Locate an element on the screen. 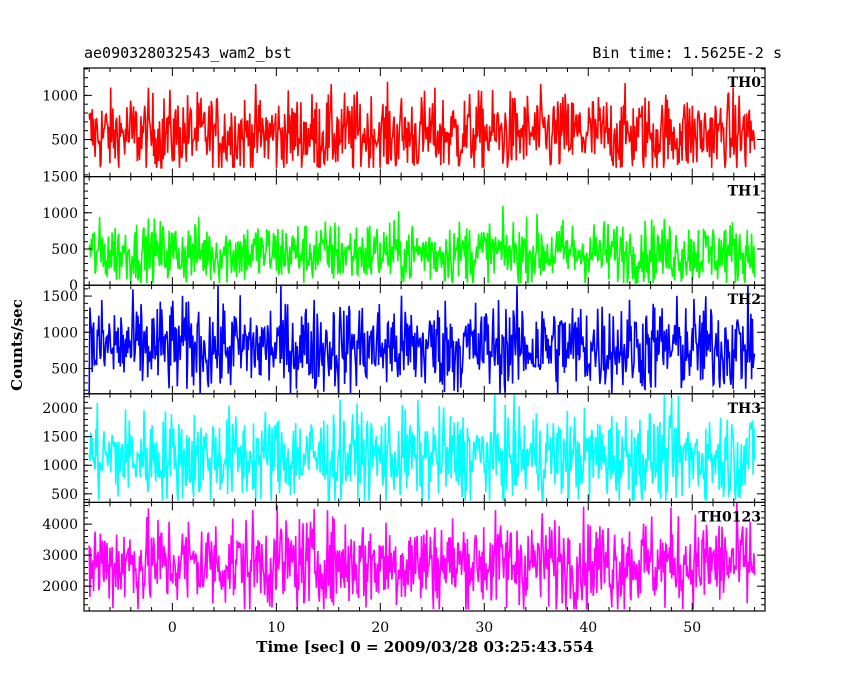 Image resolution: width=850 pixels, height=680 pixels. panel-label-th2: TH2 is located at coordinates (744, 300).